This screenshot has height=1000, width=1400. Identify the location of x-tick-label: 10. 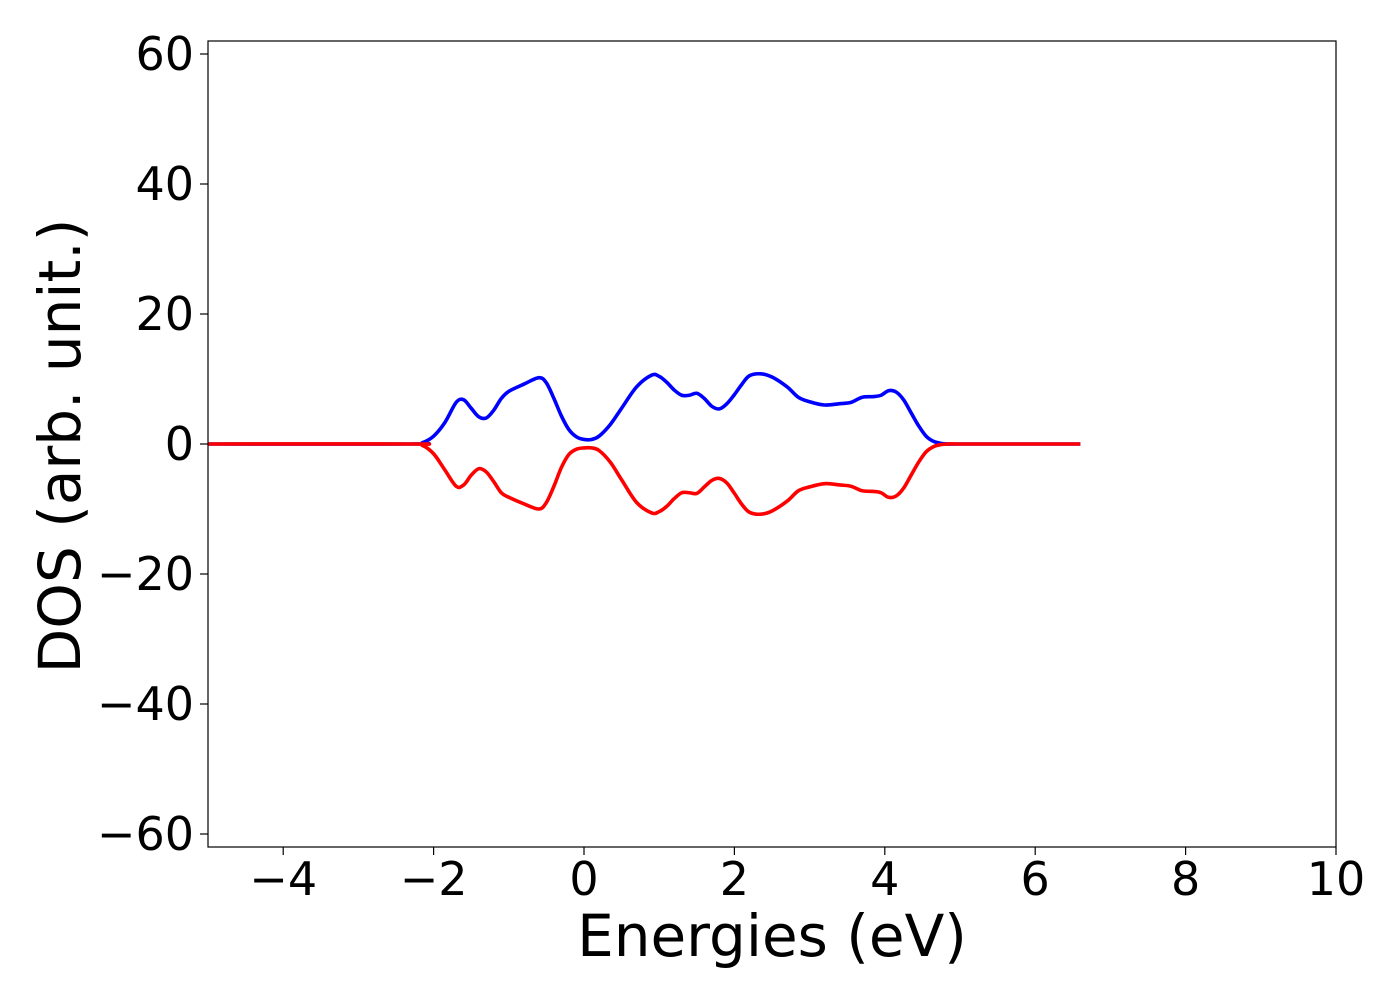
(1336, 879).